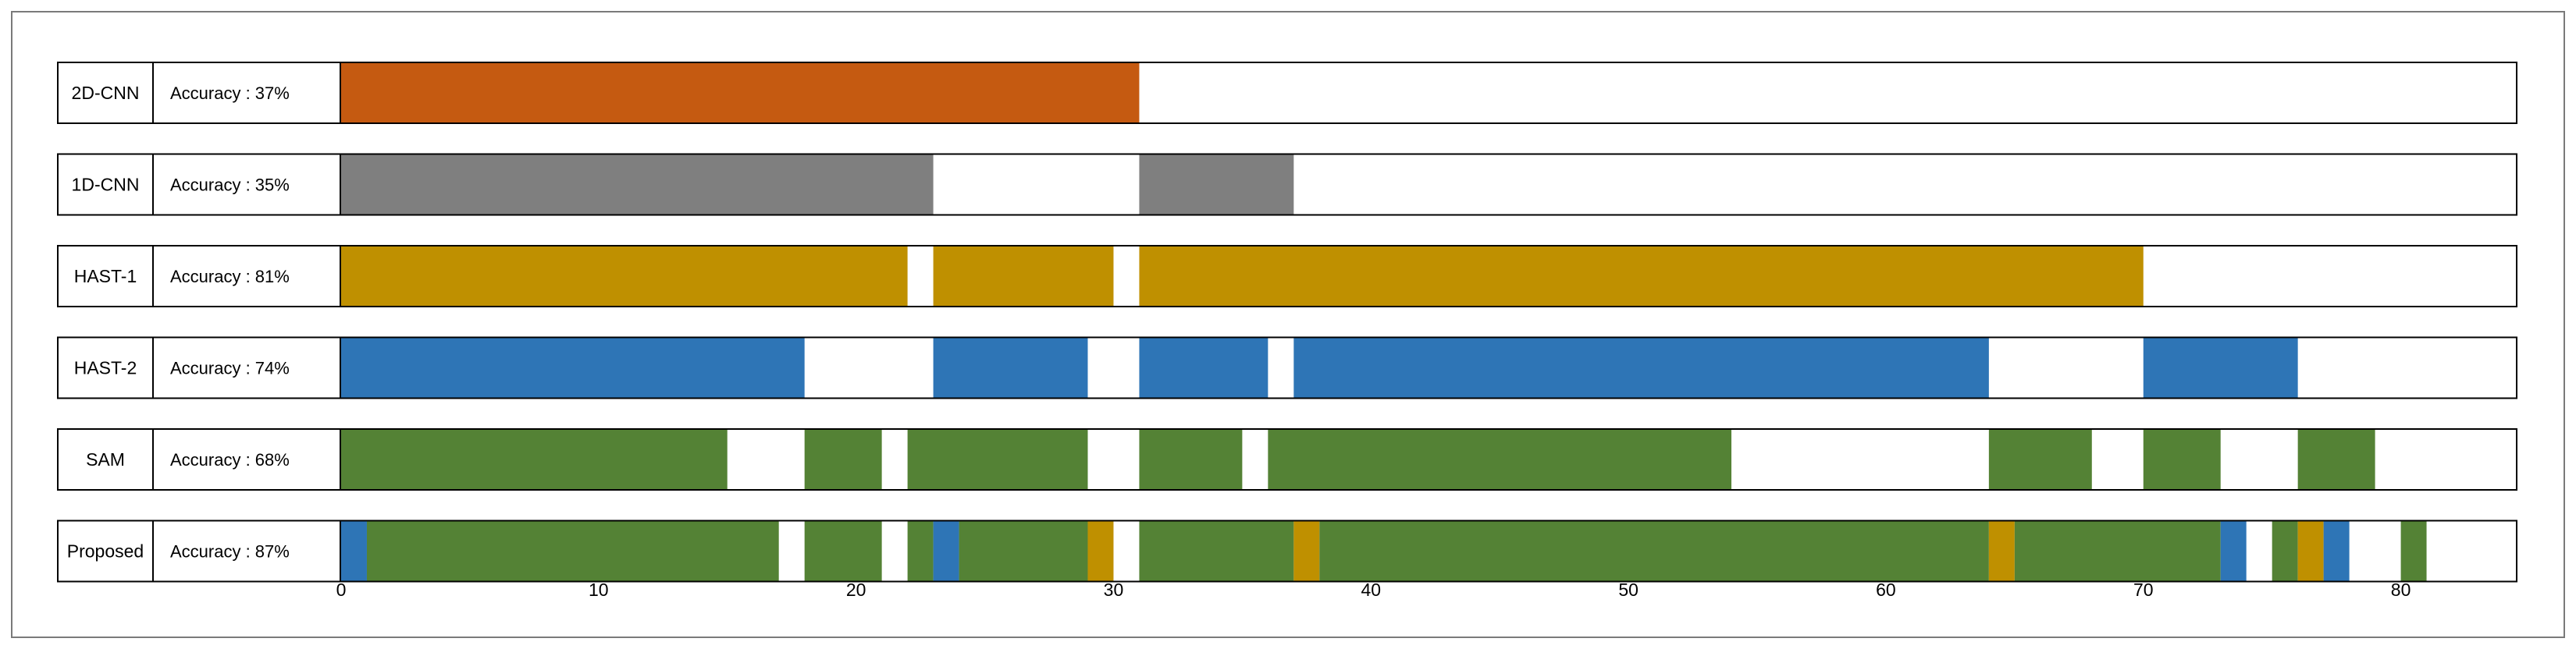 This screenshot has height=649, width=2576. What do you see at coordinates (105, 551) in the screenshot?
I see `row-name-label: Proposed` at bounding box center [105, 551].